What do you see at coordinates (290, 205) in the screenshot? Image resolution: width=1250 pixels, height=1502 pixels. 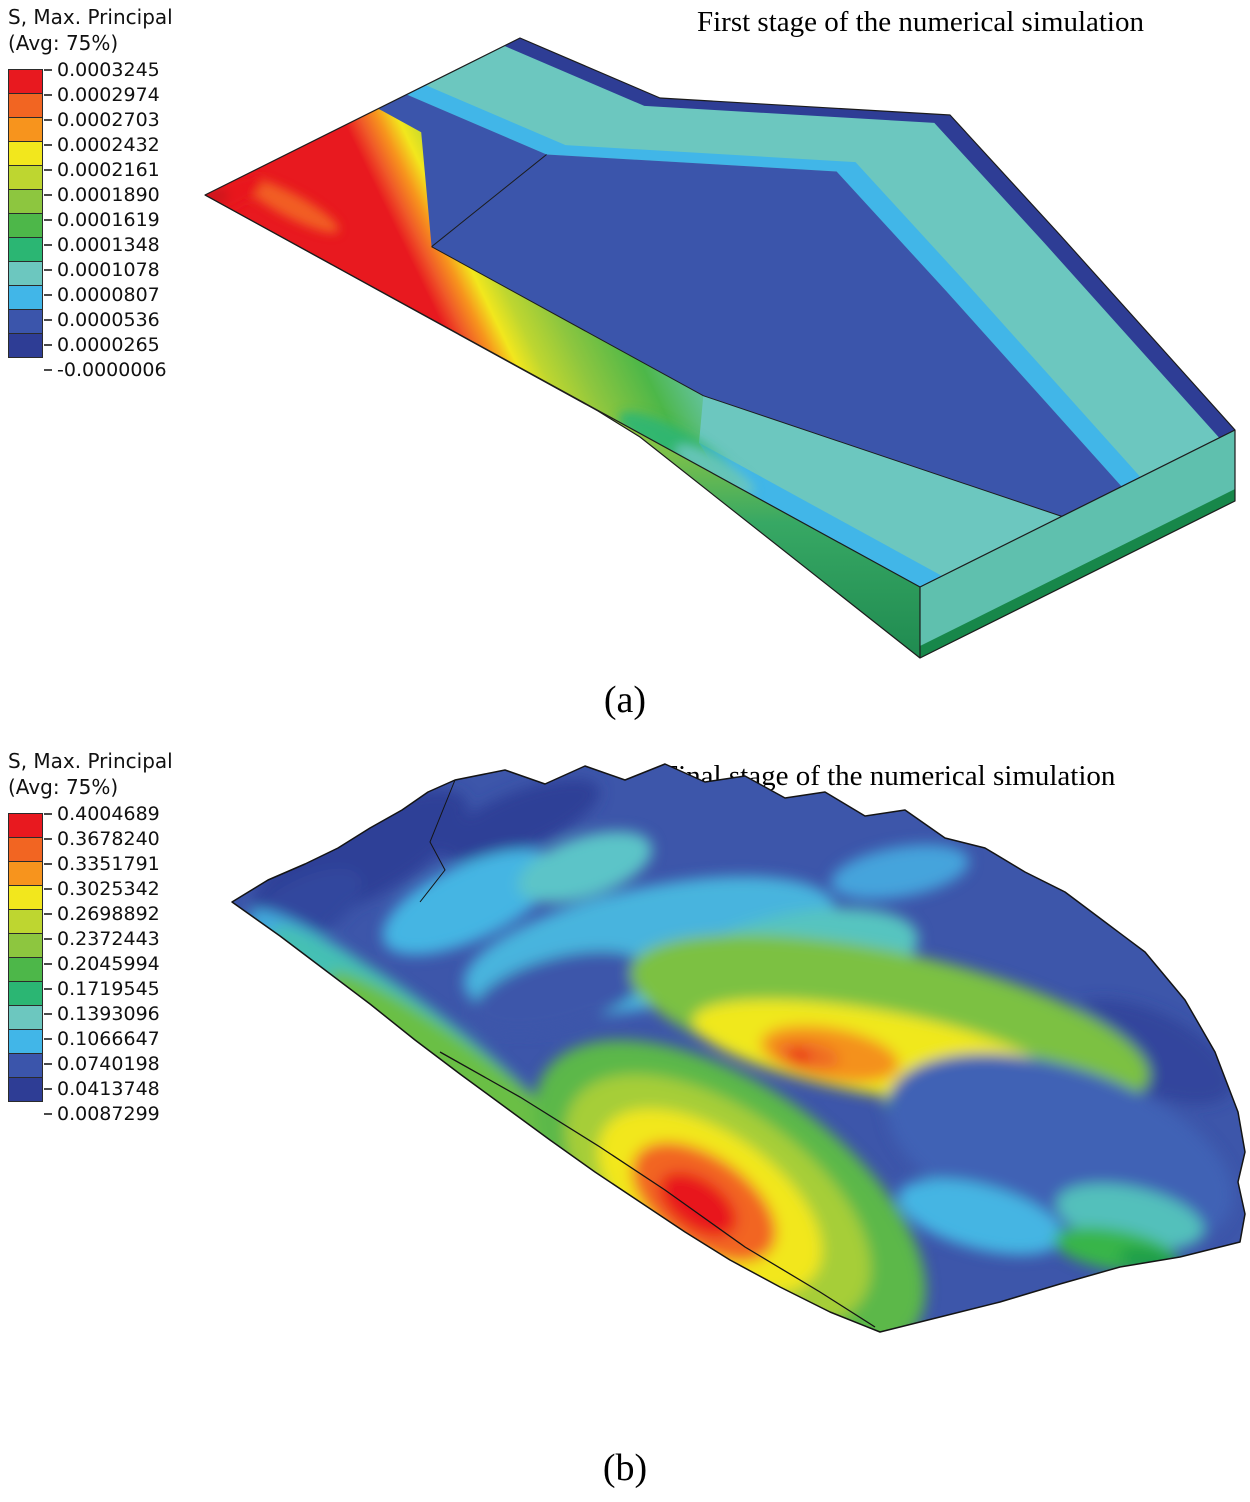 I see `orange-overlay` at bounding box center [290, 205].